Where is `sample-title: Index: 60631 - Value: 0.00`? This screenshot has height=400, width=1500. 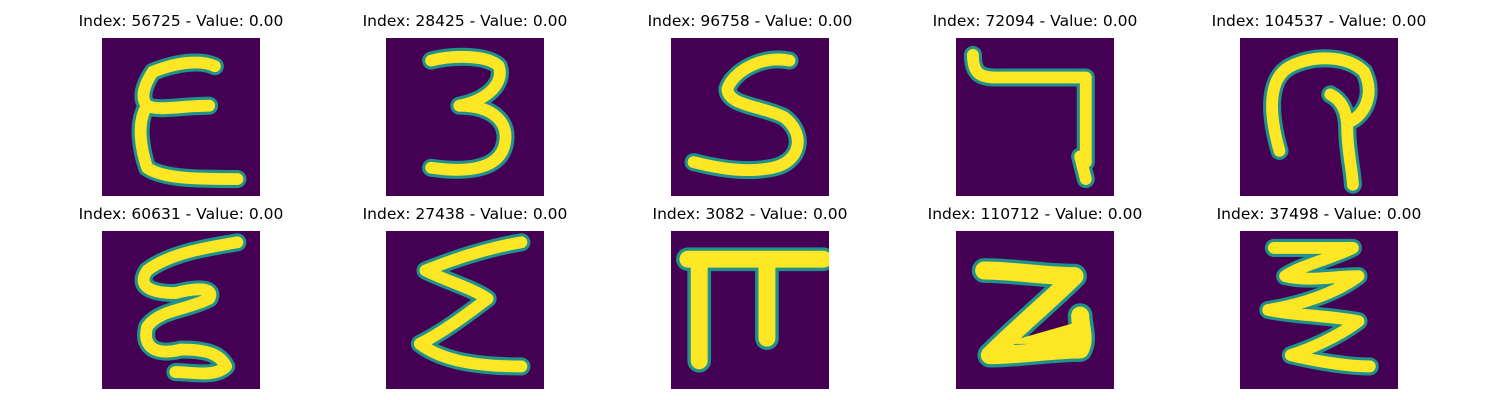
sample-title: Index: 60631 - Value: 0.00 is located at coordinates (181, 214).